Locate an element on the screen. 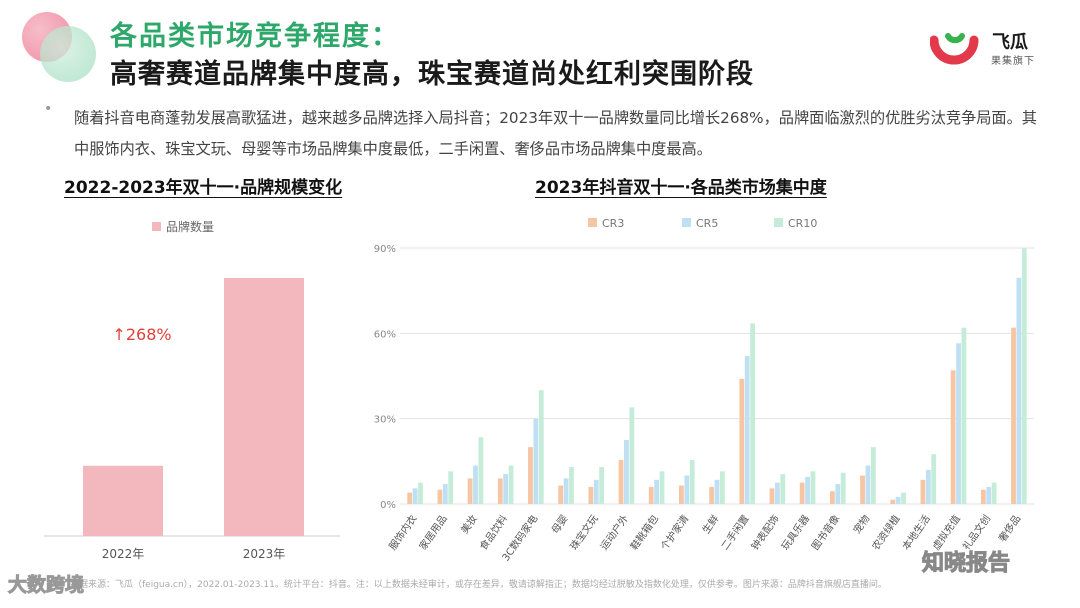 This screenshot has height=608, width=1080. header-decoration-accent is located at coordinates (68, 54).